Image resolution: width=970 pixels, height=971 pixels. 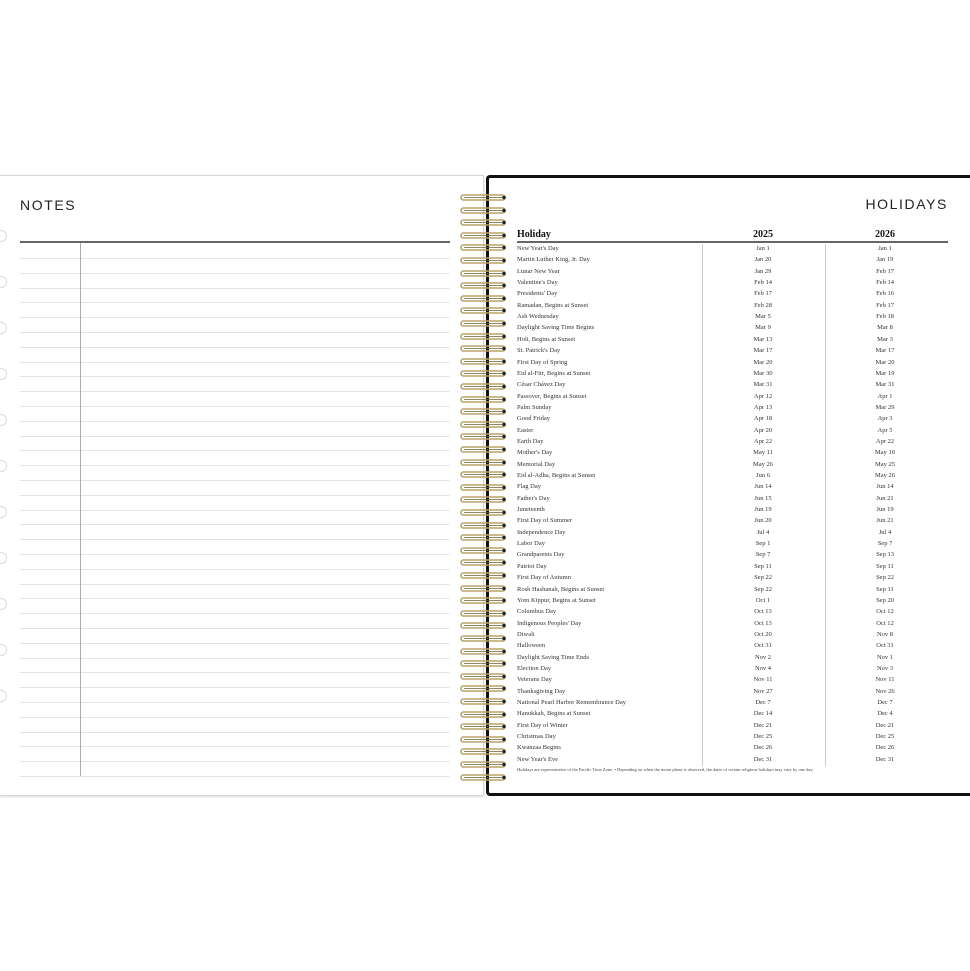 What do you see at coordinates (885, 544) in the screenshot?
I see `date-2026: Sep 7` at bounding box center [885, 544].